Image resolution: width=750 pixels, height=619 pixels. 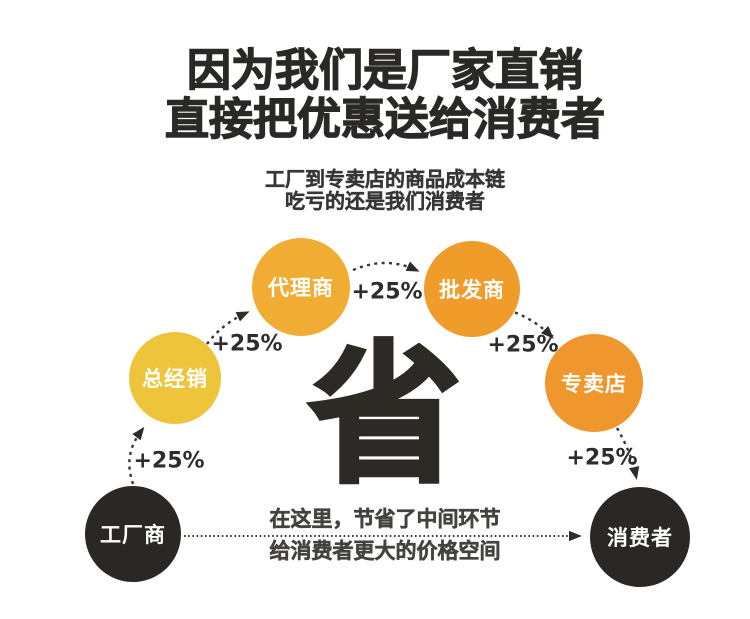 What do you see at coordinates (523, 345) in the screenshot?
I see `edge-label-wholesaler-store: +25%` at bounding box center [523, 345].